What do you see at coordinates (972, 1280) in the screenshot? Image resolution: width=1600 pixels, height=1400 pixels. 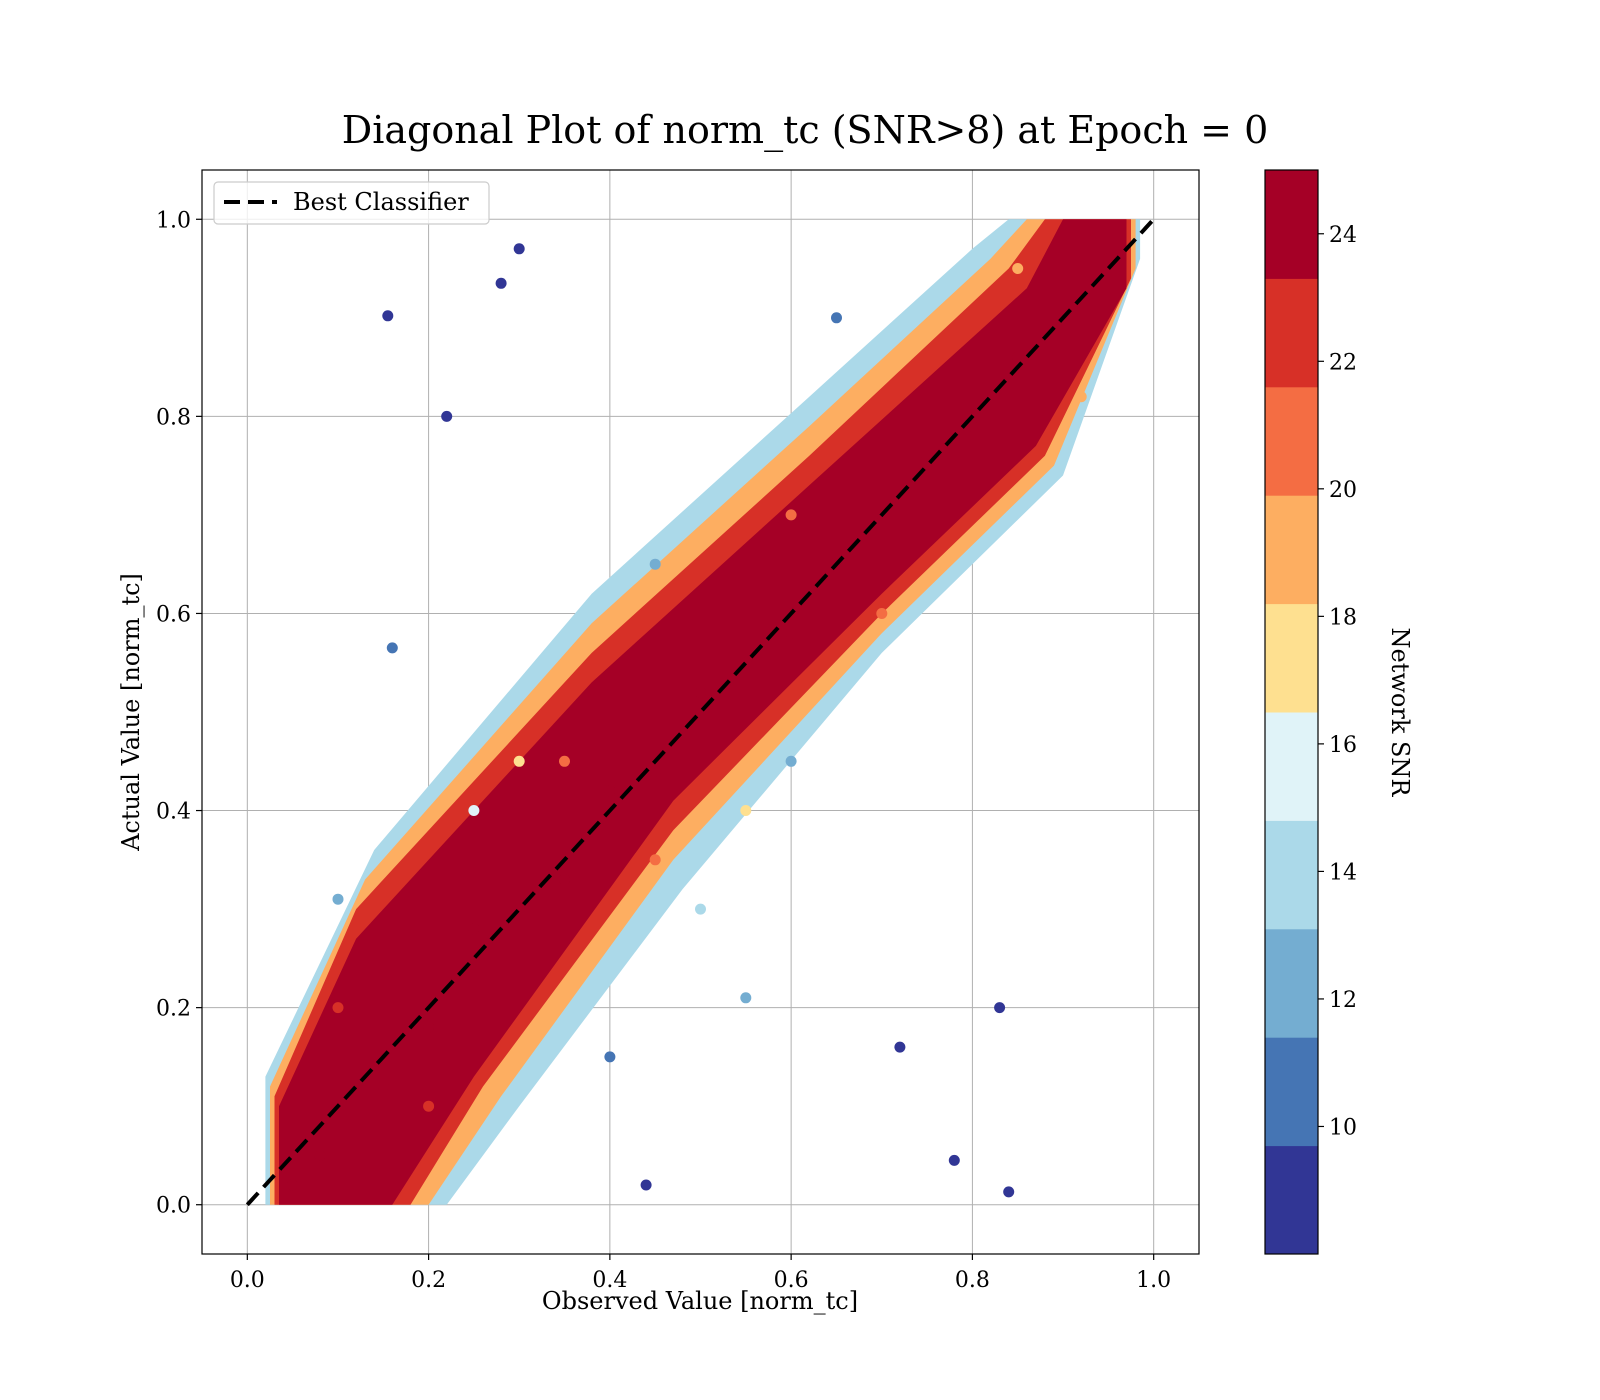 I see `x-tick-label: 0.8` at bounding box center [972, 1280].